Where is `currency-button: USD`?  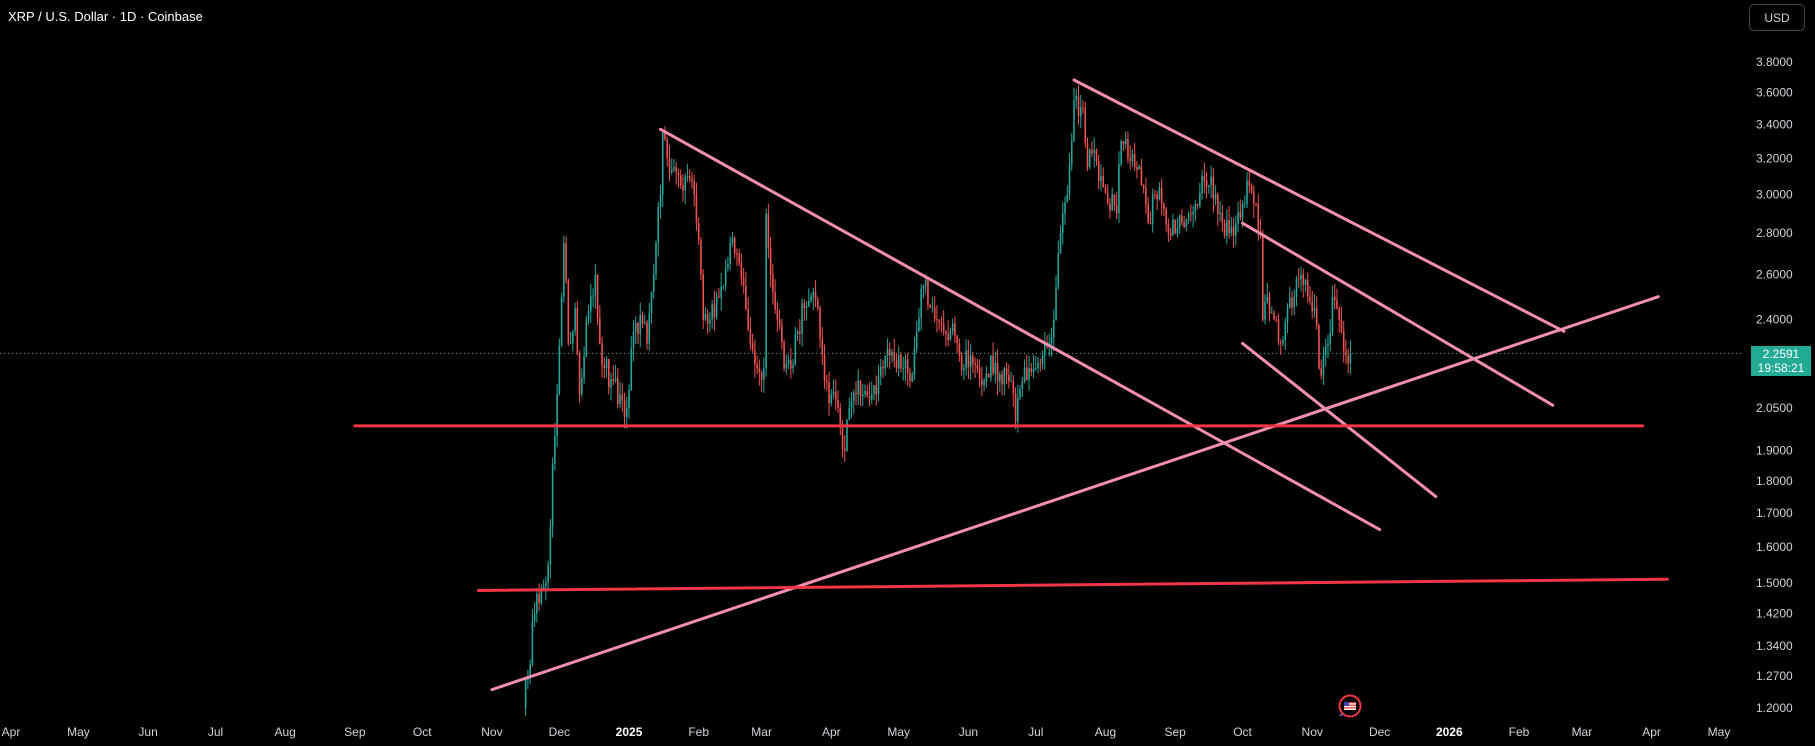
currency-button: USD is located at coordinates (1777, 17).